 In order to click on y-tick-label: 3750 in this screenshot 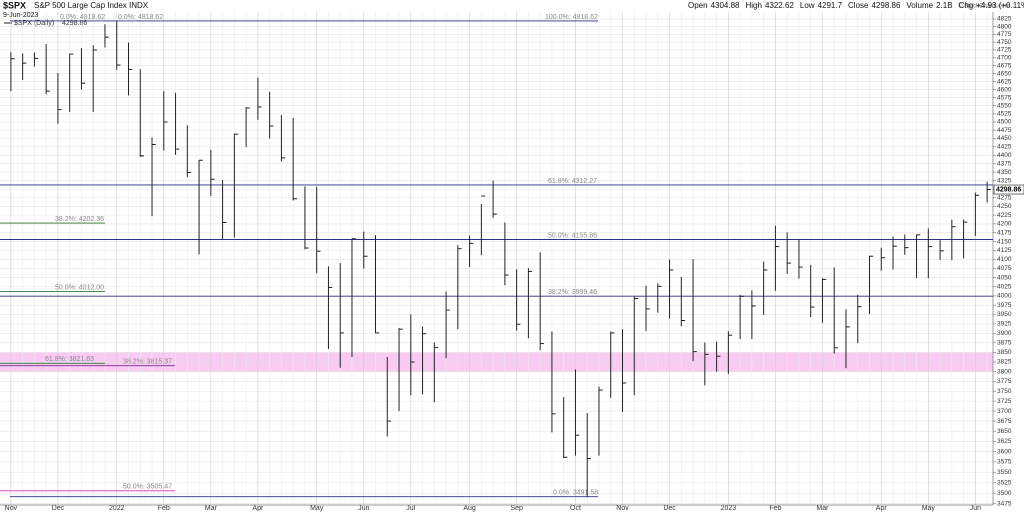, I will do `click(1004, 391)`.